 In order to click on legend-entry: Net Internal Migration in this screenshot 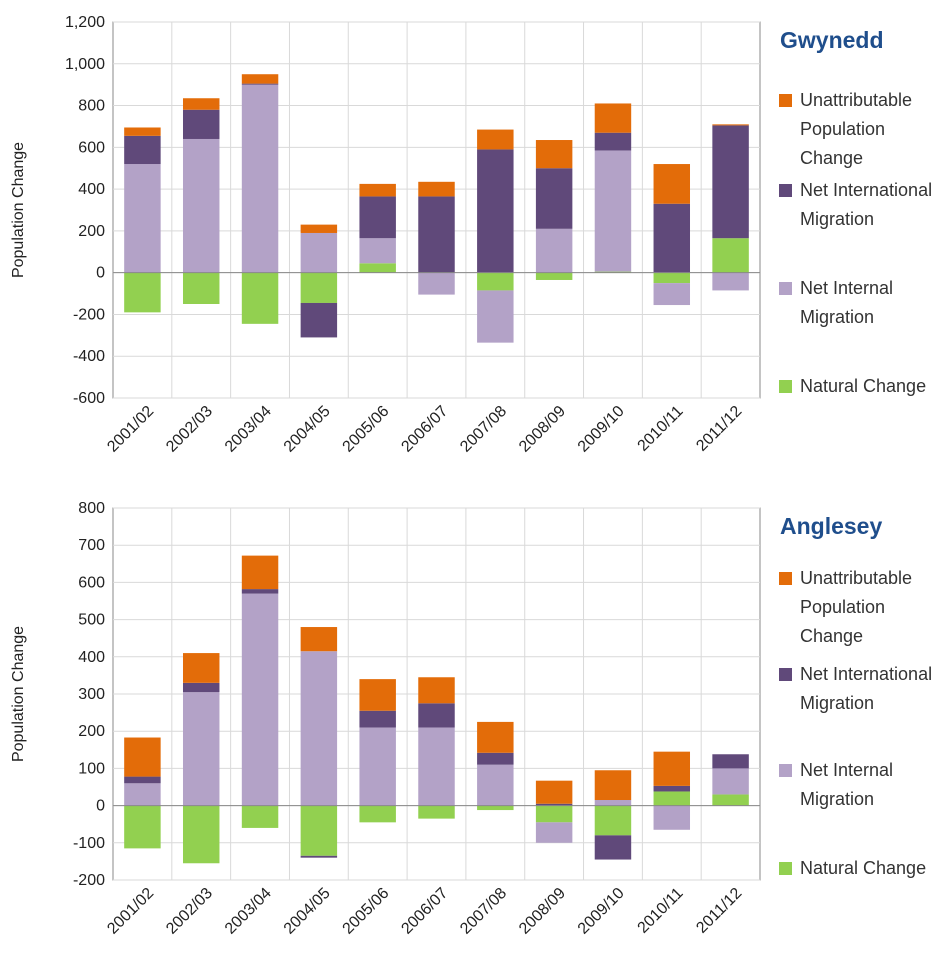, I will do `click(861, 303)`.